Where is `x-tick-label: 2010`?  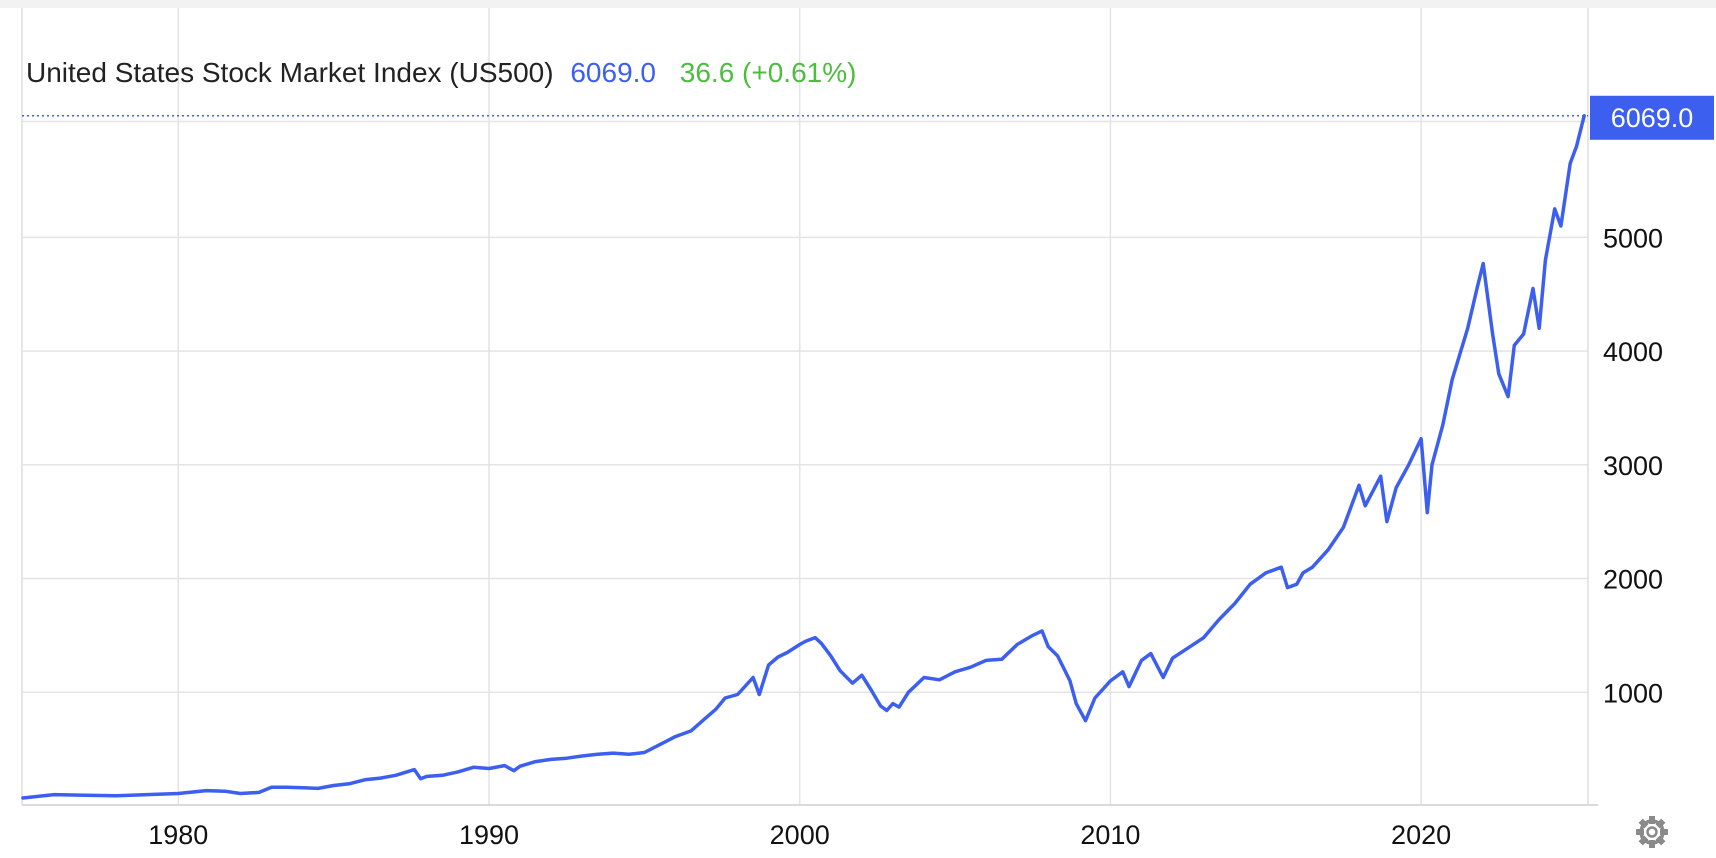
x-tick-label: 2010 is located at coordinates (1110, 835).